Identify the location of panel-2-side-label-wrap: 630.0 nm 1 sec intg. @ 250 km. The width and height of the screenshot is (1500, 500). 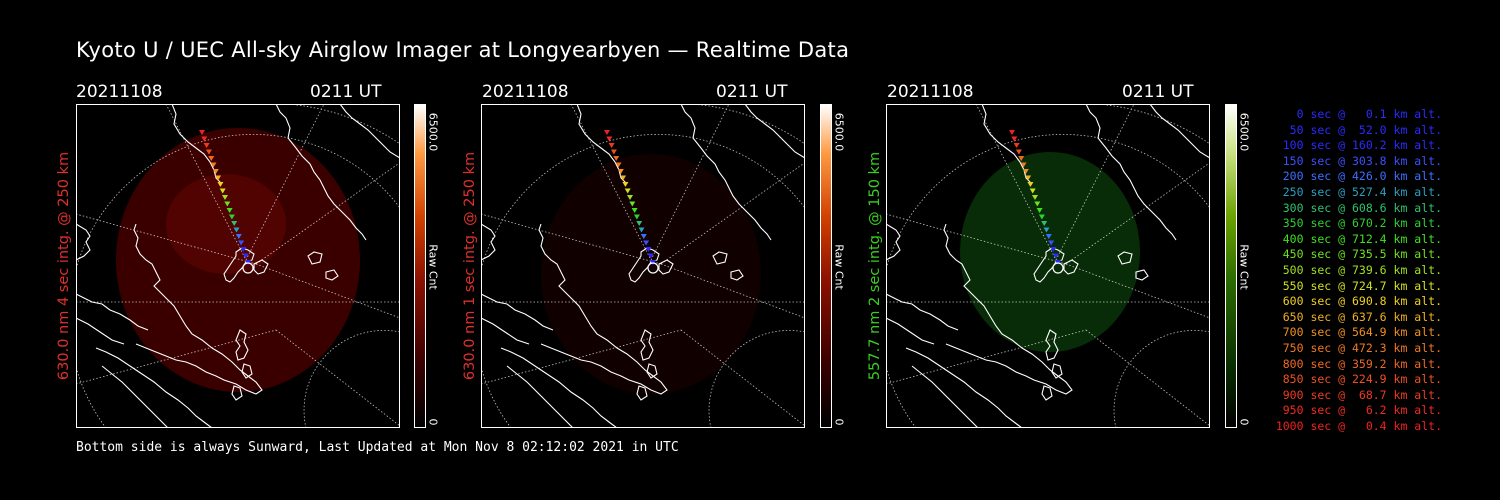
(470, 266).